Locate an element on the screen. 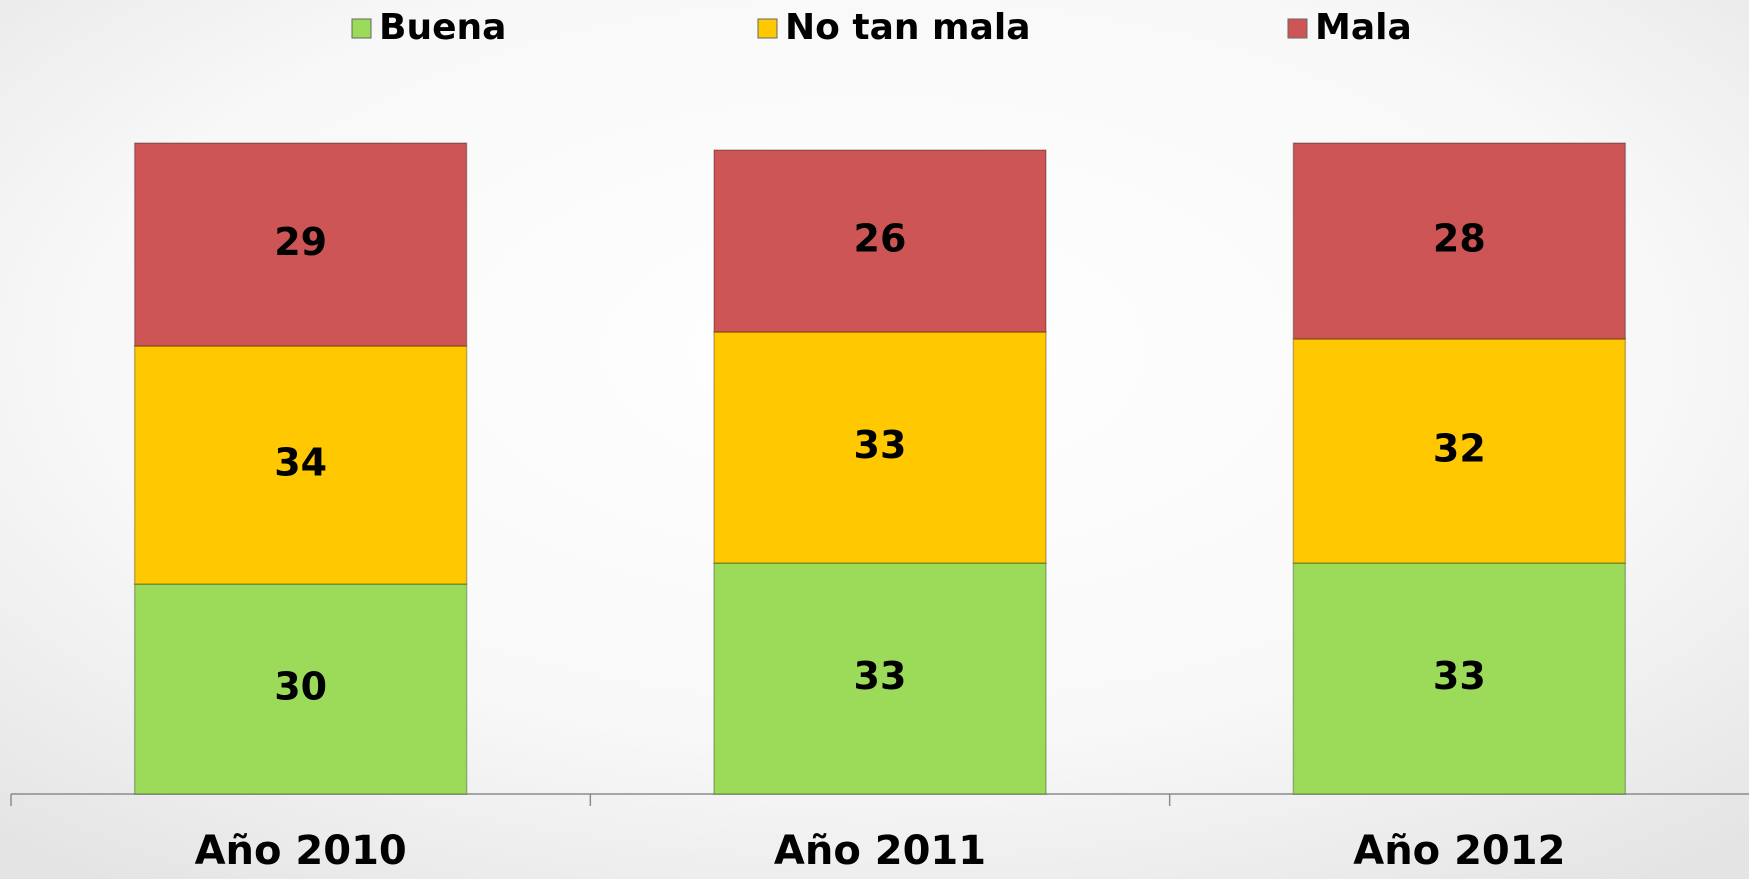 The width and height of the screenshot is (1749, 879). legend-label: No tan mala is located at coordinates (908, 27).